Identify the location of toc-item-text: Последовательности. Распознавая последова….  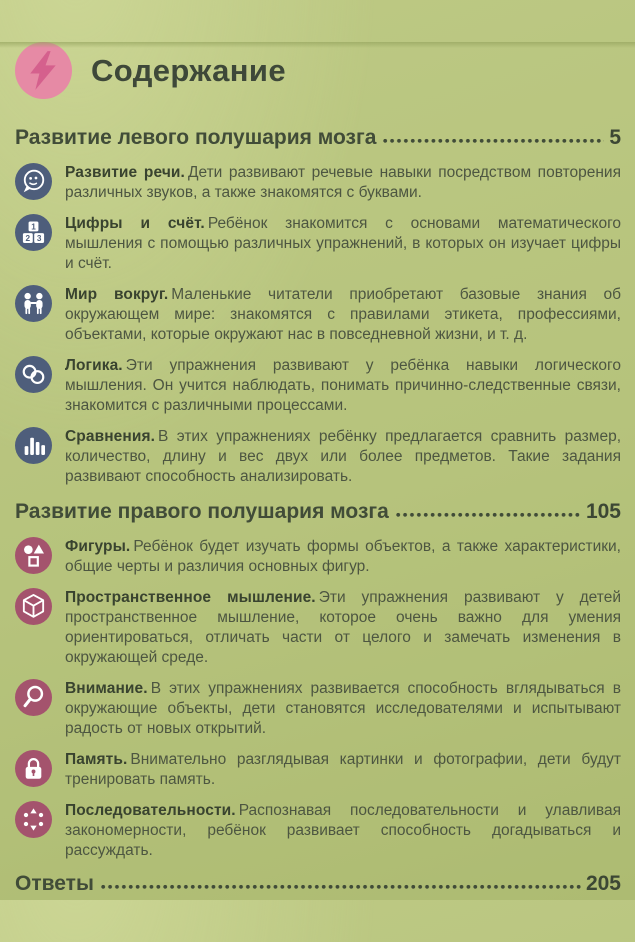
(343, 831).